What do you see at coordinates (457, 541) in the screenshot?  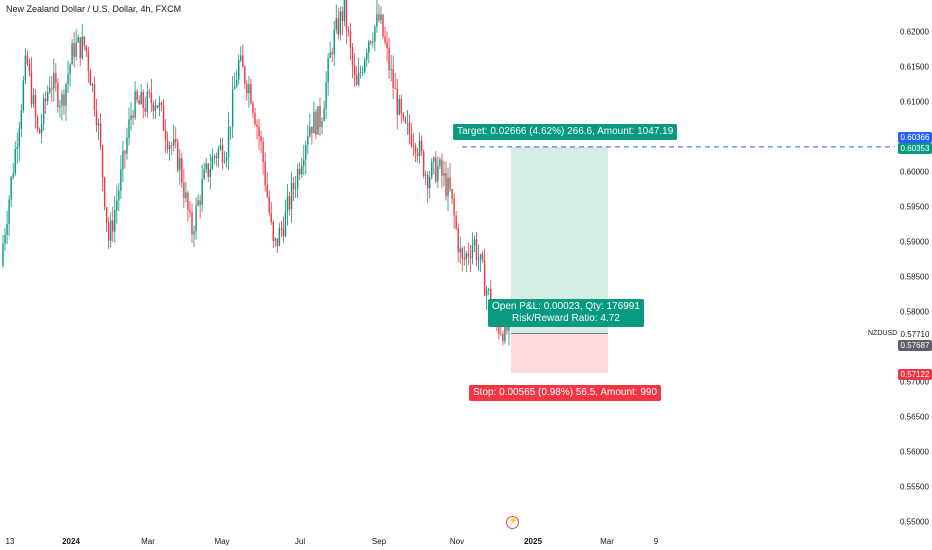 I see `x-tick-label: Nov` at bounding box center [457, 541].